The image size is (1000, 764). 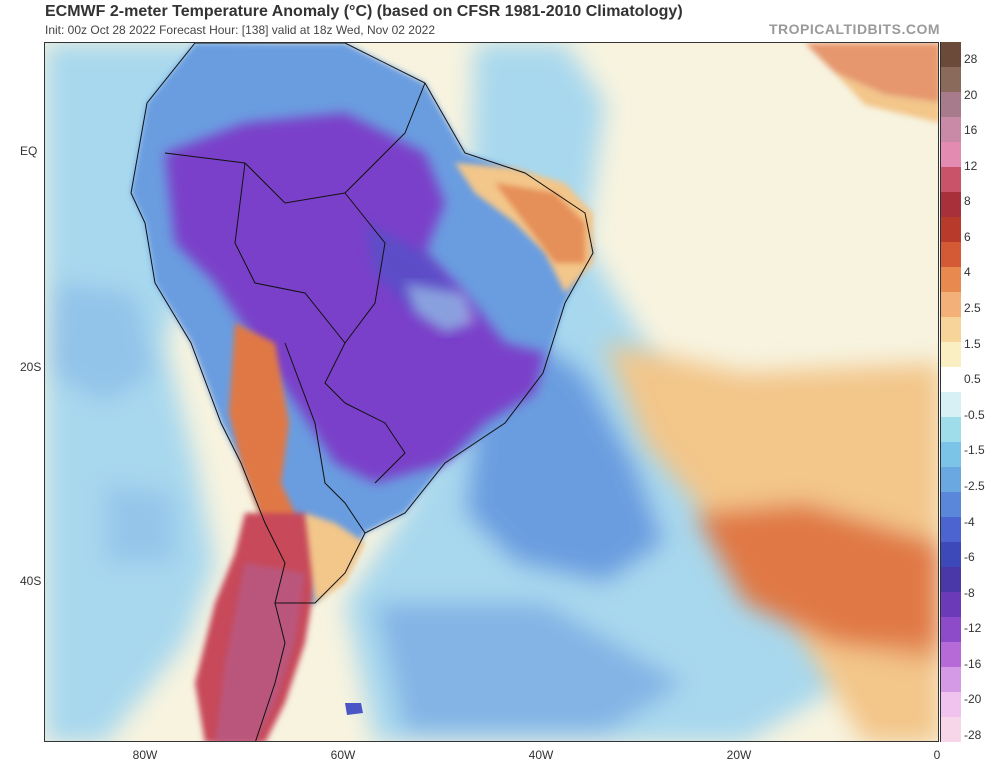 I want to click on colorbar-label: -20, so click(x=973, y=699).